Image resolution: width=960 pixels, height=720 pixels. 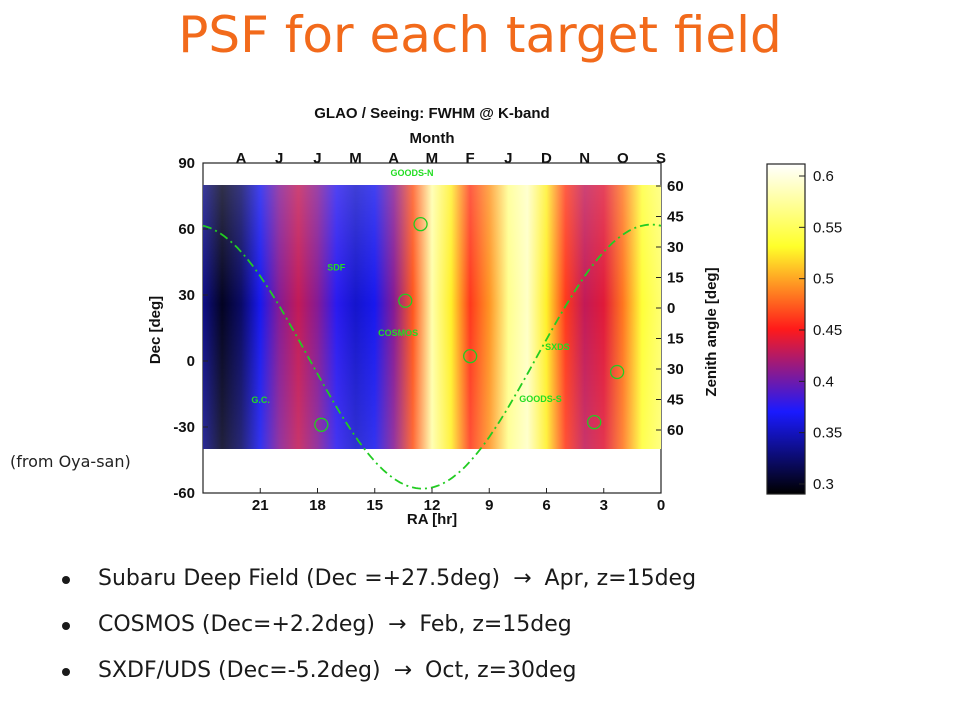 I want to click on dec-tick-label: 30, so click(x=186, y=295).